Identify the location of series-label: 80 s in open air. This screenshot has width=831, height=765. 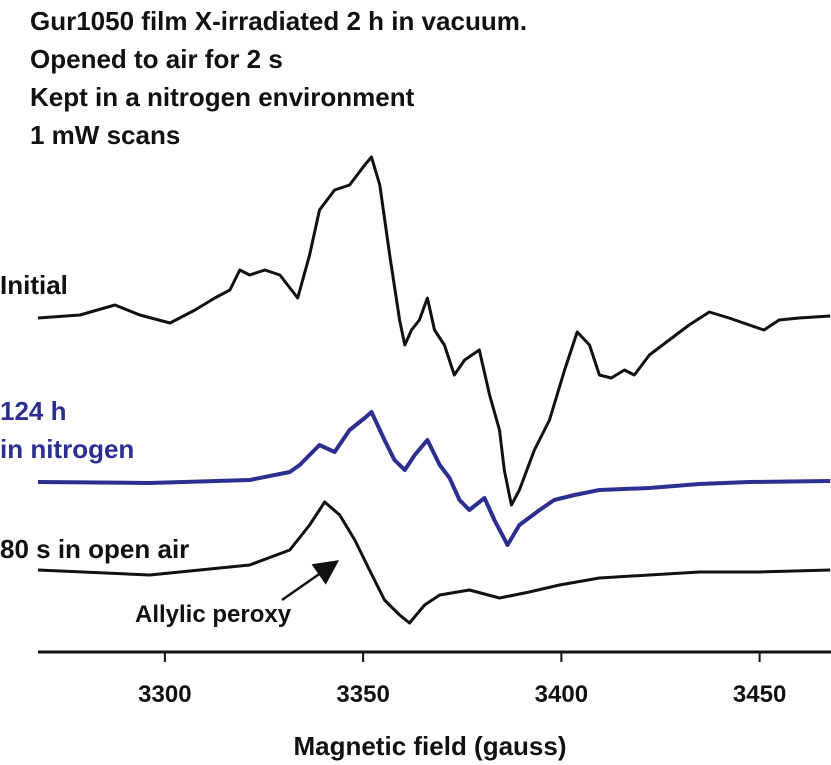
(95, 549).